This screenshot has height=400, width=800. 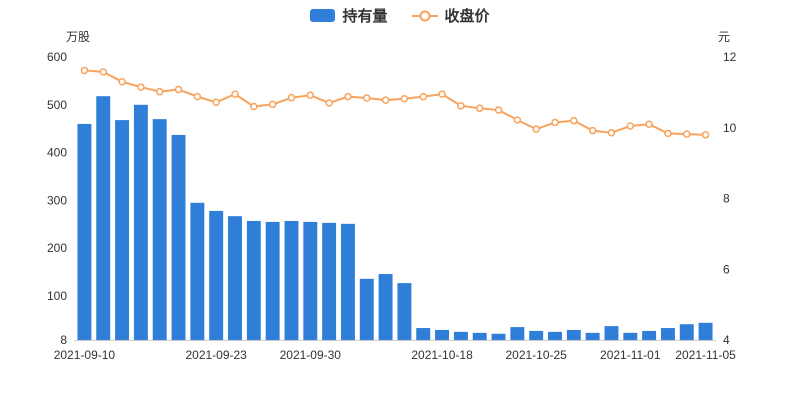 I want to click on svg-text: 100, so click(x=57, y=296).